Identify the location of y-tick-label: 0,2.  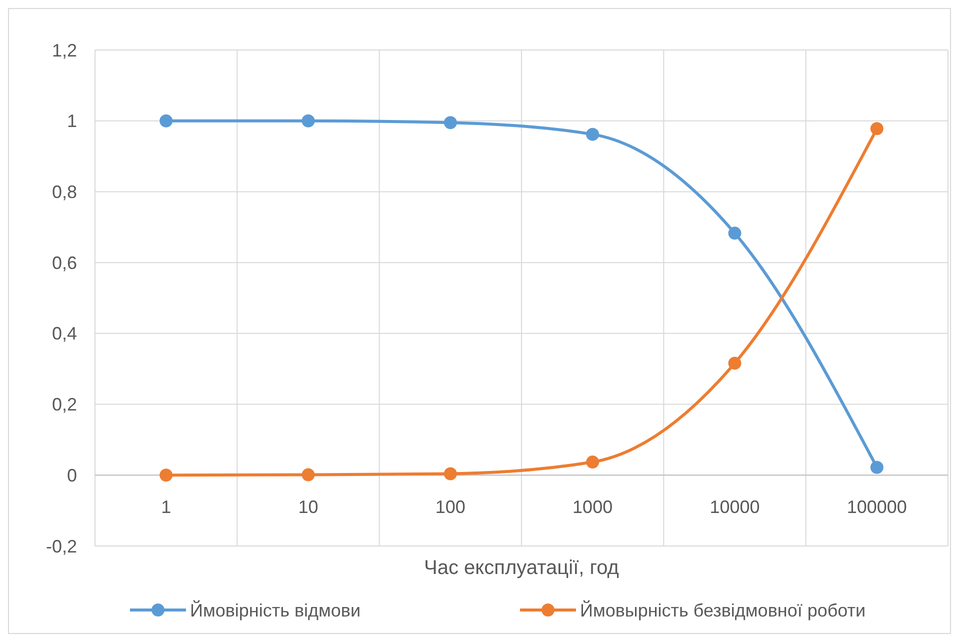
(64, 404).